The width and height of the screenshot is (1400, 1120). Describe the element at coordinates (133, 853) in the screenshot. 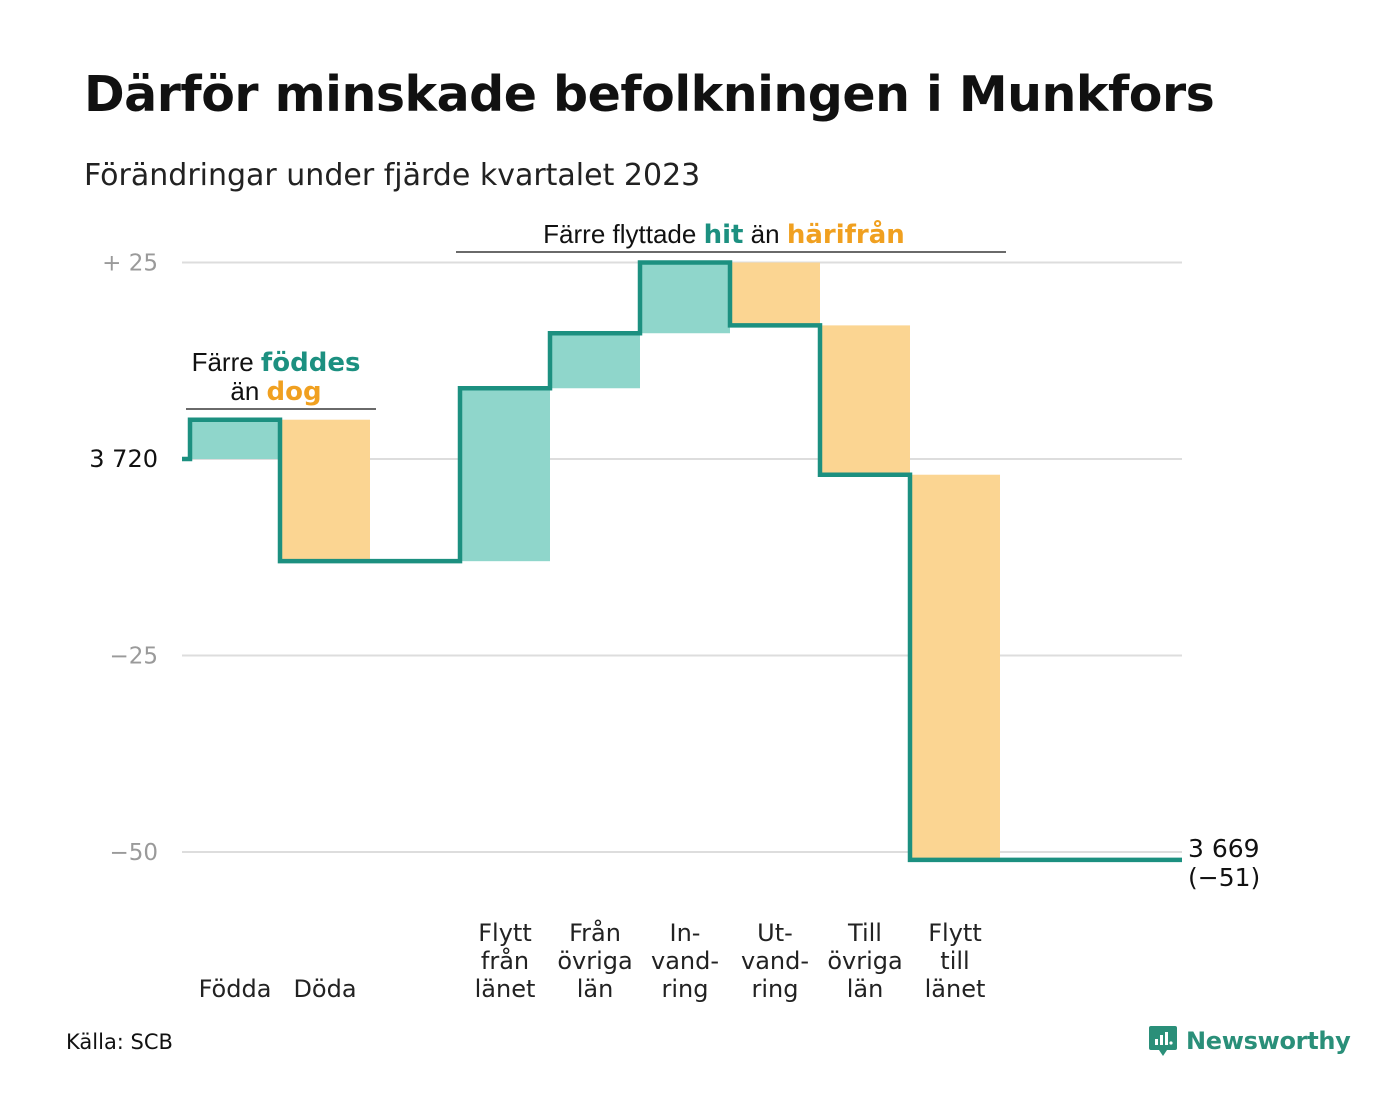

I see `y-tick-label: −50` at that location.